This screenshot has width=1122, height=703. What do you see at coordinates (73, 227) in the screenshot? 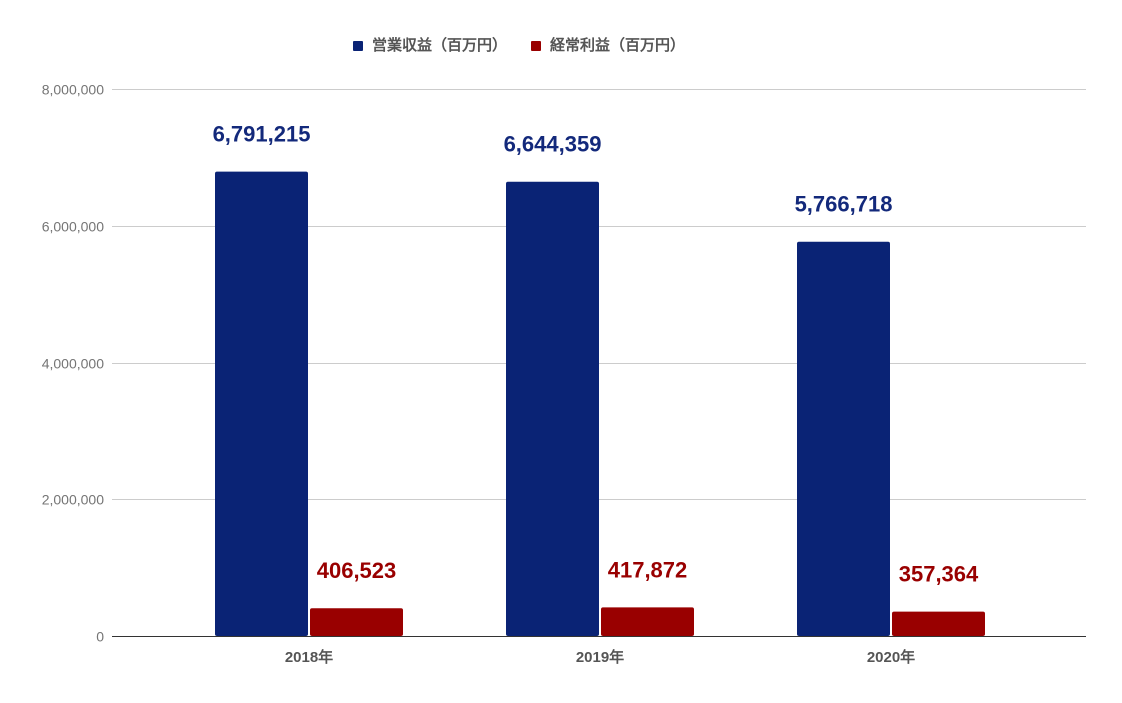
I see `y-tick-label: 6,000,000` at bounding box center [73, 227].